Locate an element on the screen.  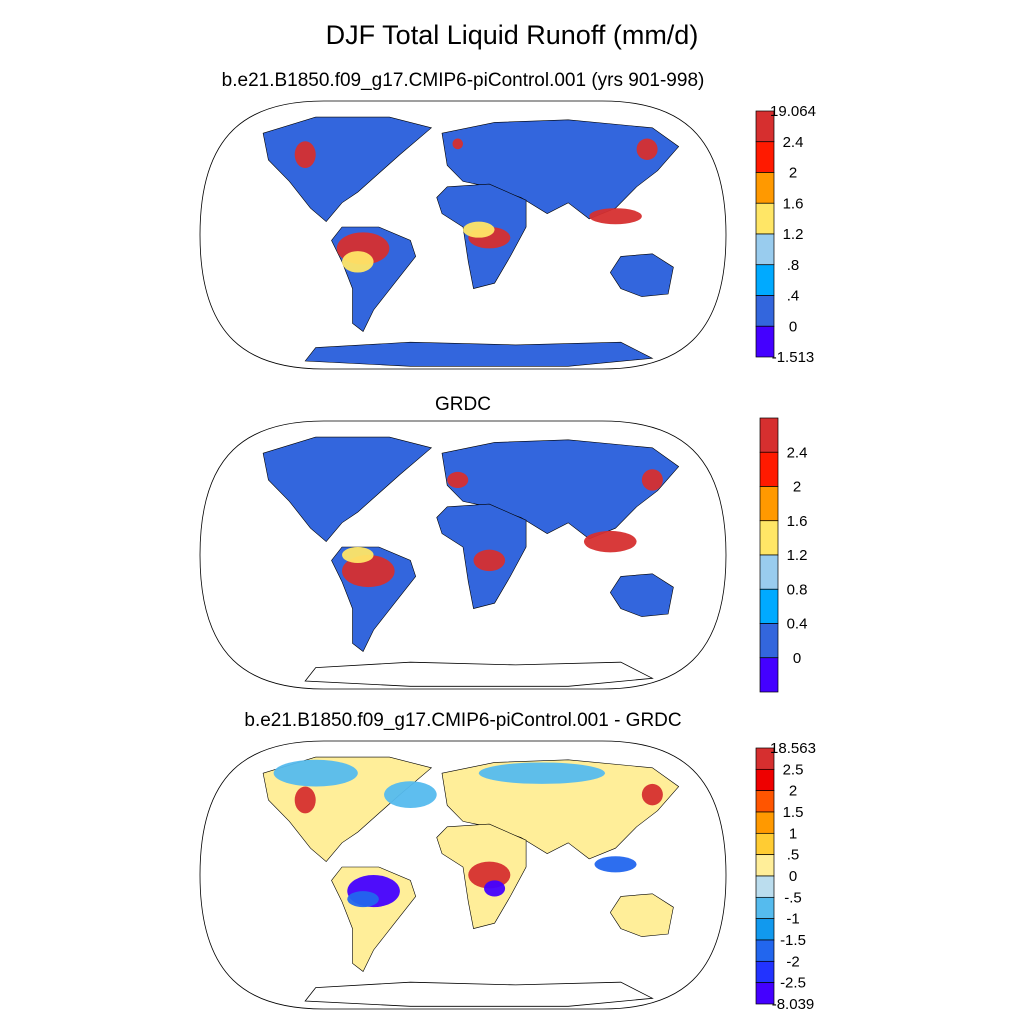
panel-subtitle: GRDC is located at coordinates (463, 404).